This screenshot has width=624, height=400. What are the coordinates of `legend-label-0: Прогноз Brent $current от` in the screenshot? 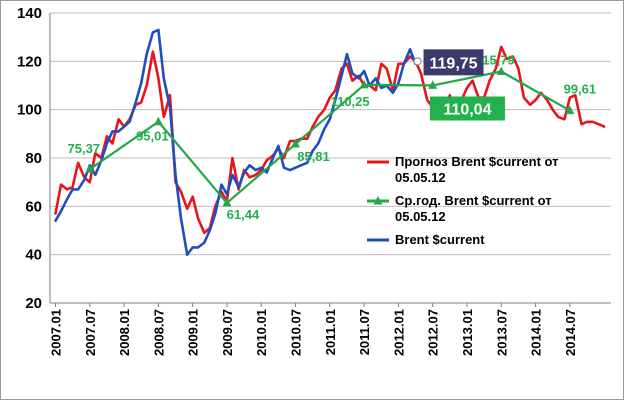 It's located at (477, 161).